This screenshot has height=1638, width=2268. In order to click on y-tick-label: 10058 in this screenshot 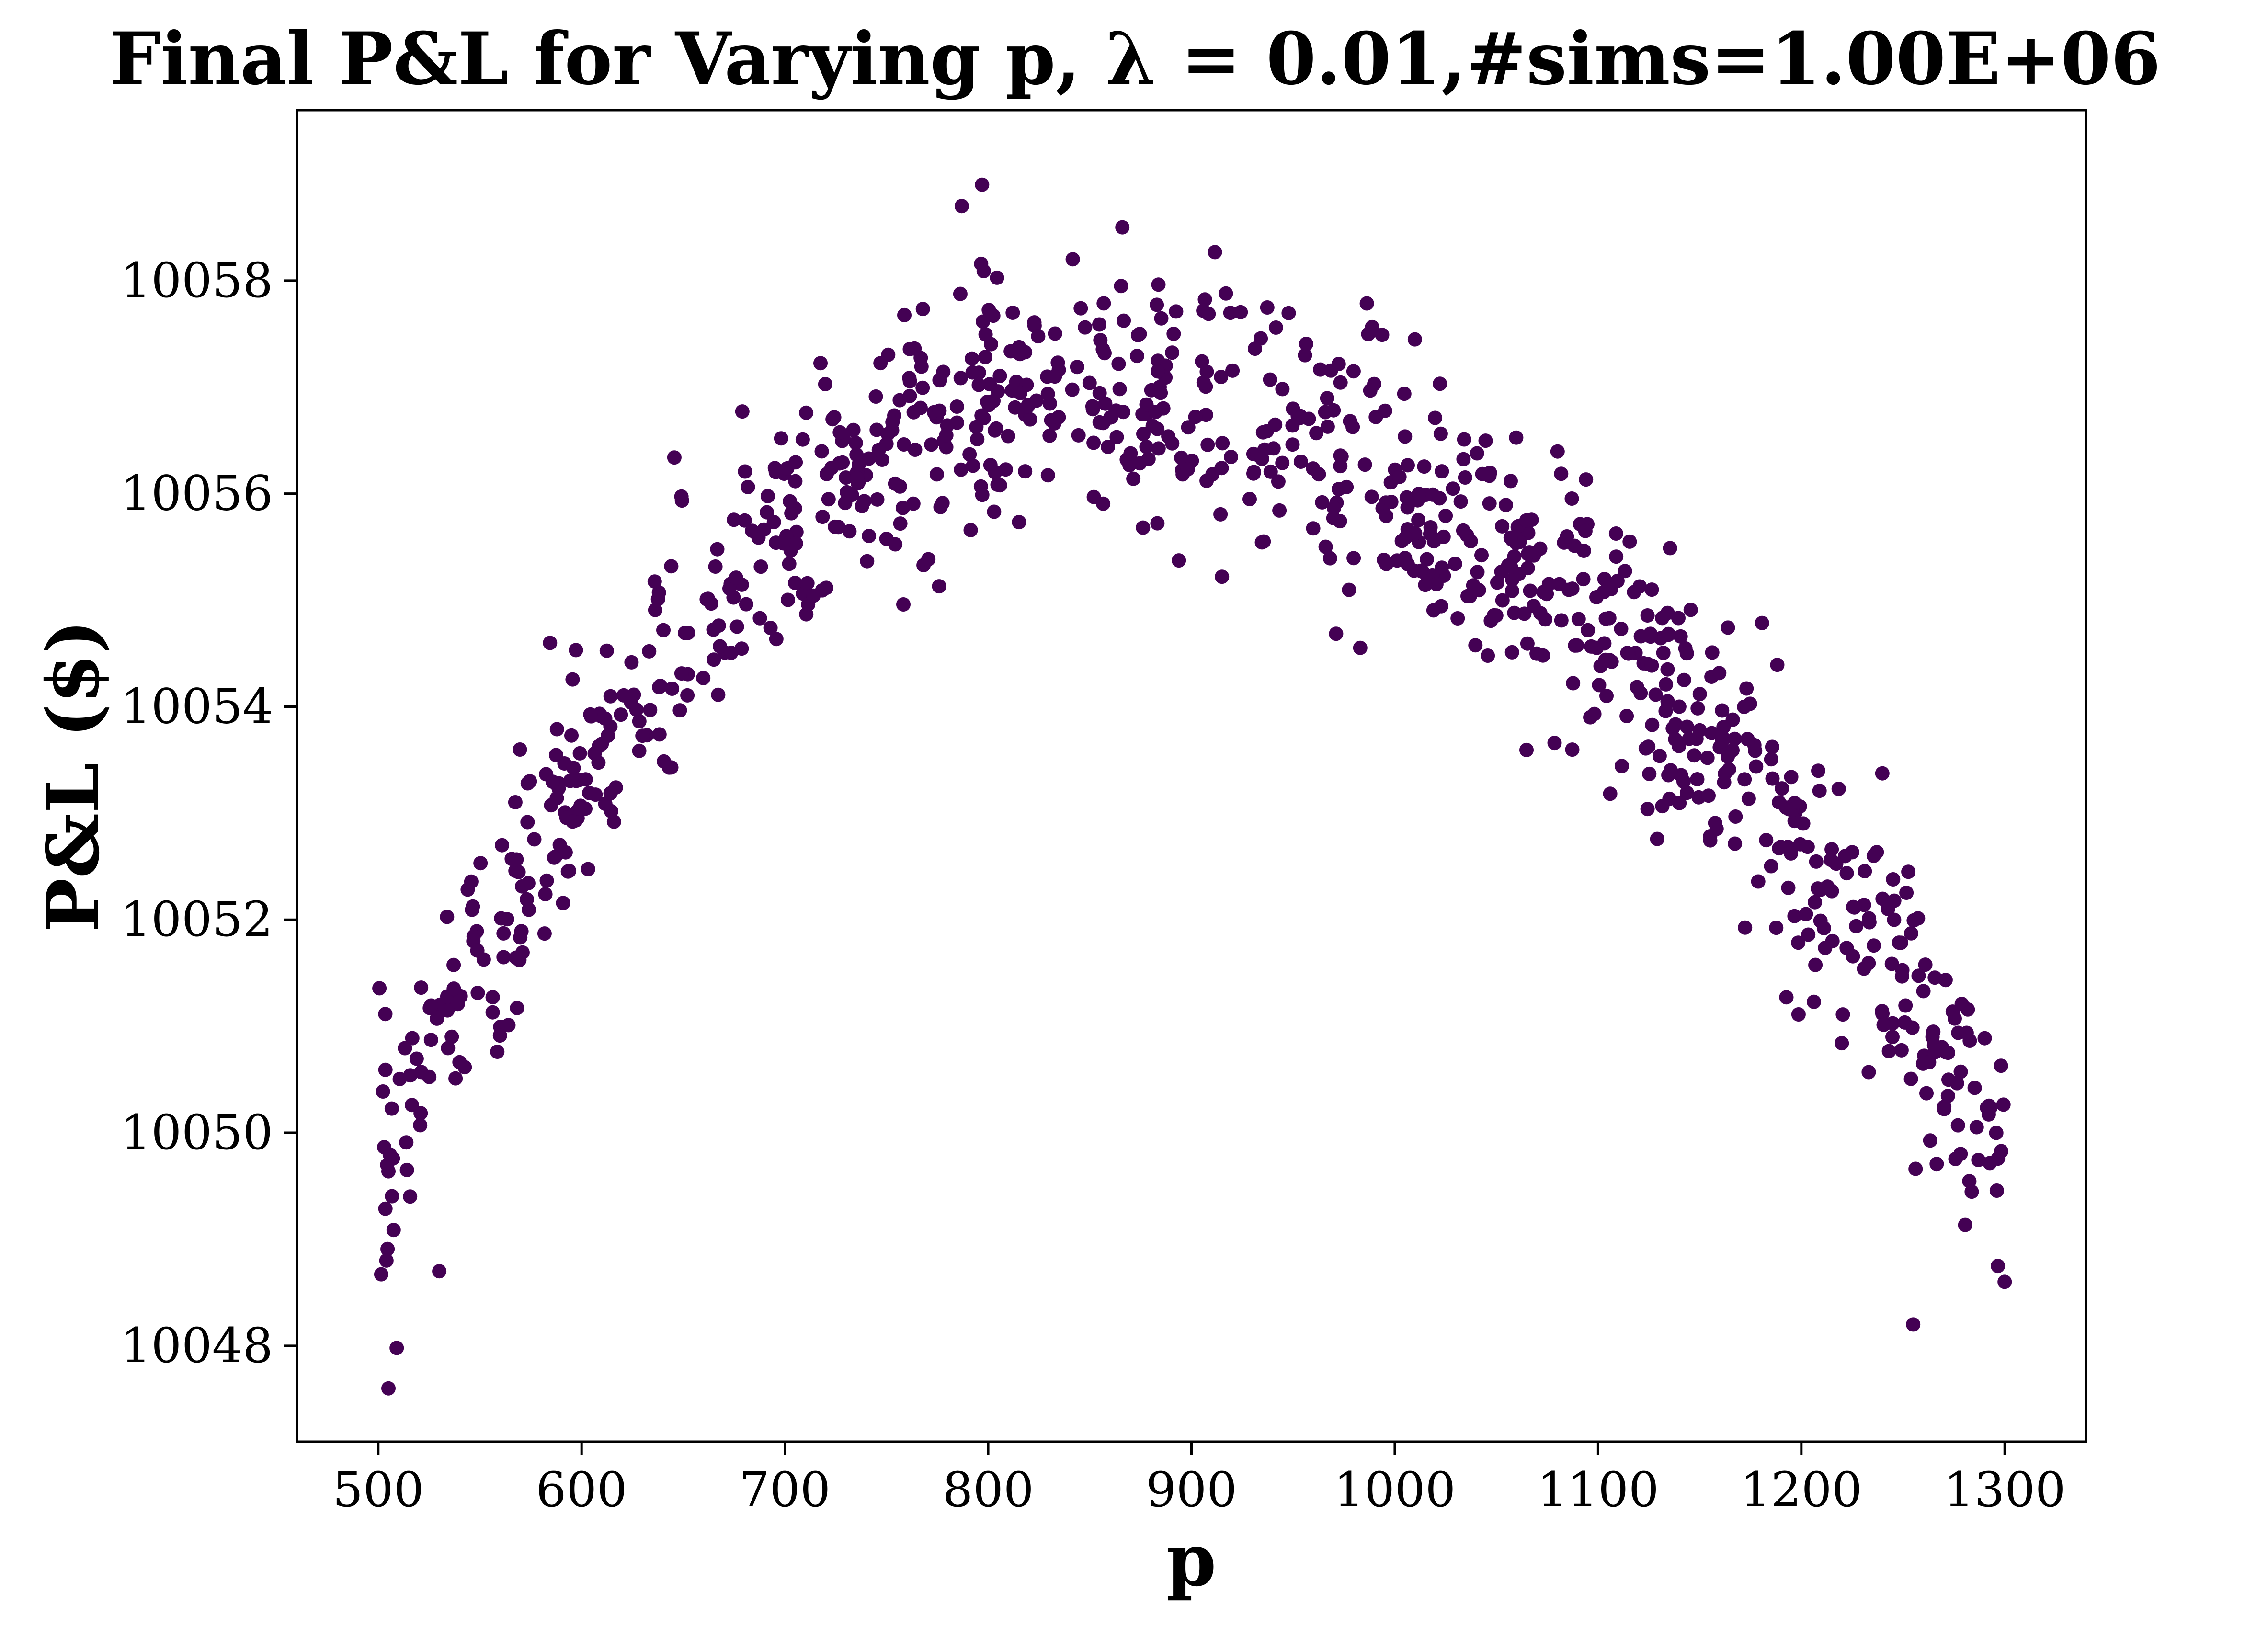, I will do `click(197, 280)`.